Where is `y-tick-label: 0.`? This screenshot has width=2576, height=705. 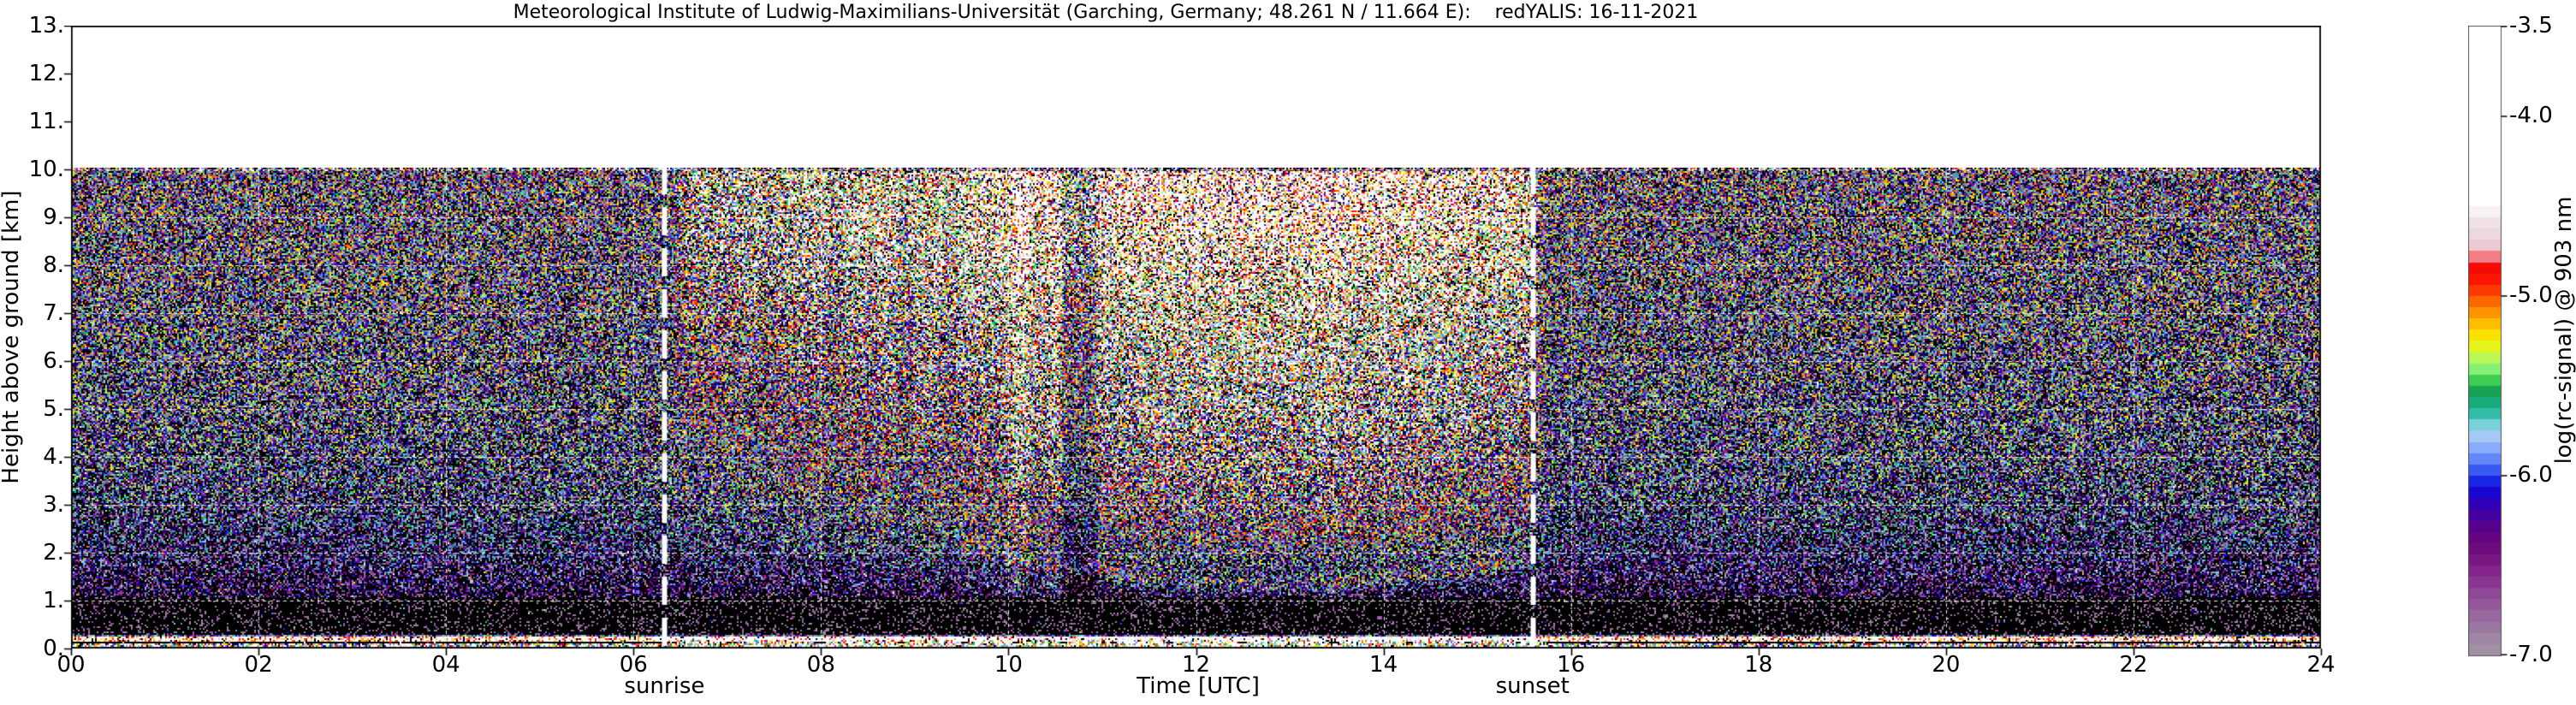
y-tick-label: 0. is located at coordinates (53, 648).